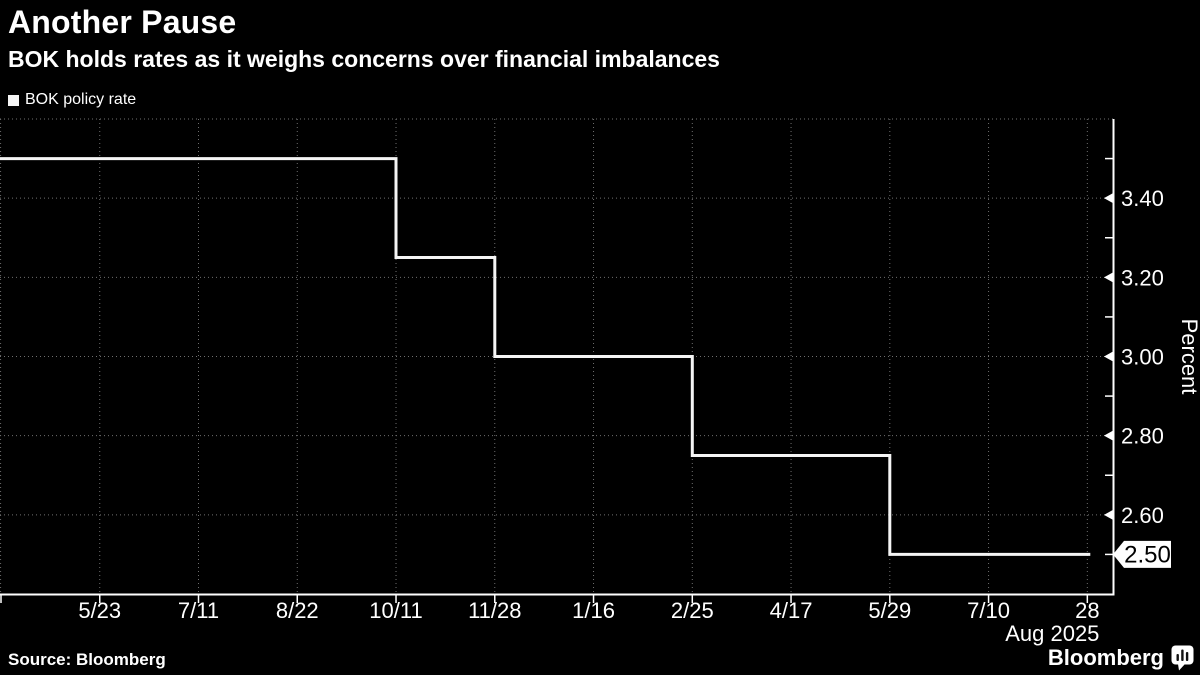  Describe the element at coordinates (13, 100) in the screenshot. I see `legend-swatch-icon` at that location.